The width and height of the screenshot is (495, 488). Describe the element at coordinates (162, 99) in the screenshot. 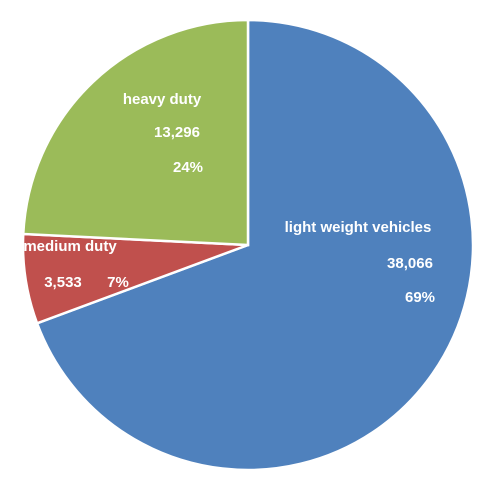

I see `category-label: heavy duty` at that location.